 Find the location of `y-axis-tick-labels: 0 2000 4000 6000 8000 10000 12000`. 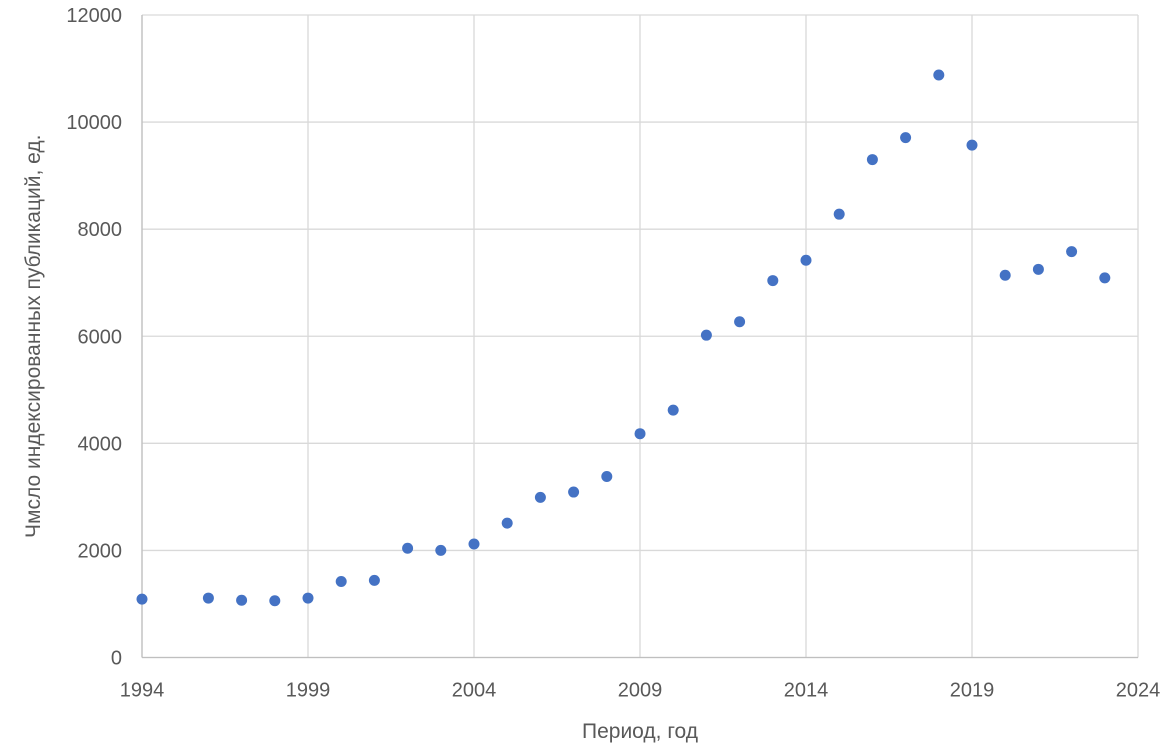

y-axis-tick-labels: 0 2000 4000 6000 8000 10000 12000 is located at coordinates (94, 337).